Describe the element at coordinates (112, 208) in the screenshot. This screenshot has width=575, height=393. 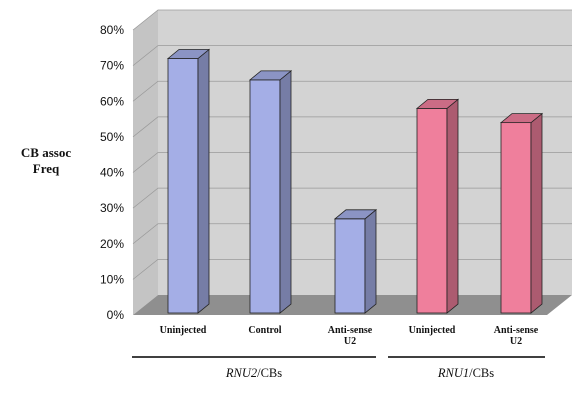
I see `y-tick-label: 30%` at that location.